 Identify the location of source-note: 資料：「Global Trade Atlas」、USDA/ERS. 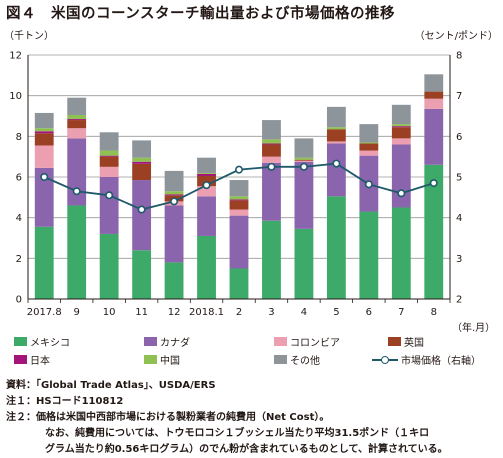
(111, 385).